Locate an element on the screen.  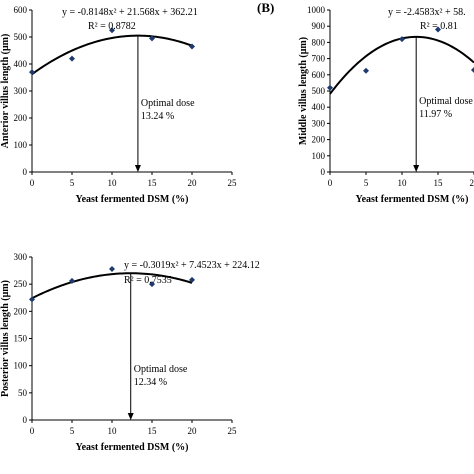
y-tick-label: 50 is located at coordinates (23, 393).